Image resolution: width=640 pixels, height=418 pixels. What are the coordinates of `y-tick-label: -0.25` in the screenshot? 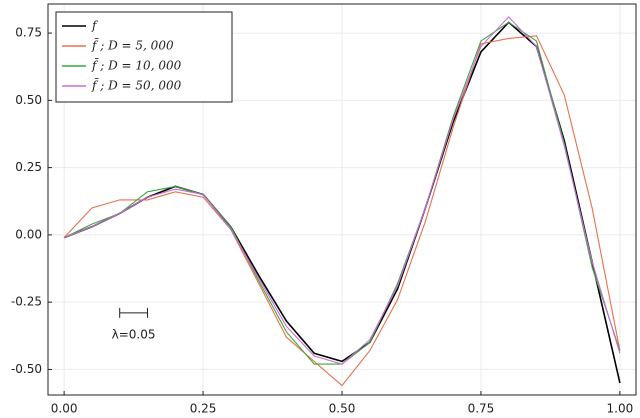 It's located at (26, 302).